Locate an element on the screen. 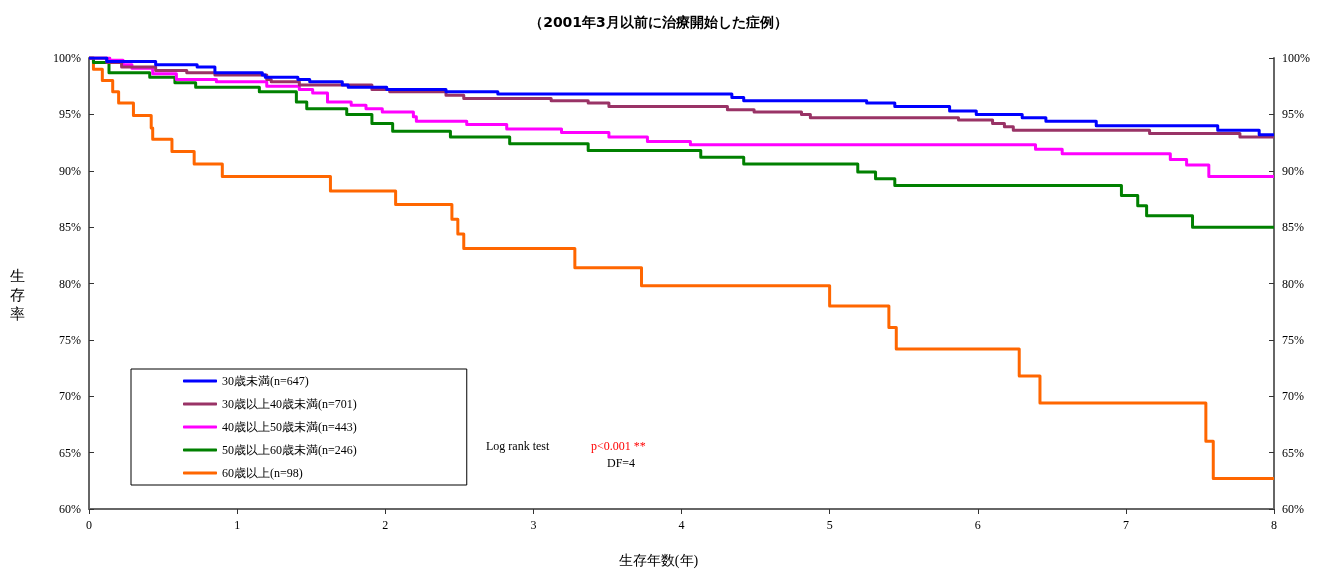  annotation: Log rank test is located at coordinates (518, 446).